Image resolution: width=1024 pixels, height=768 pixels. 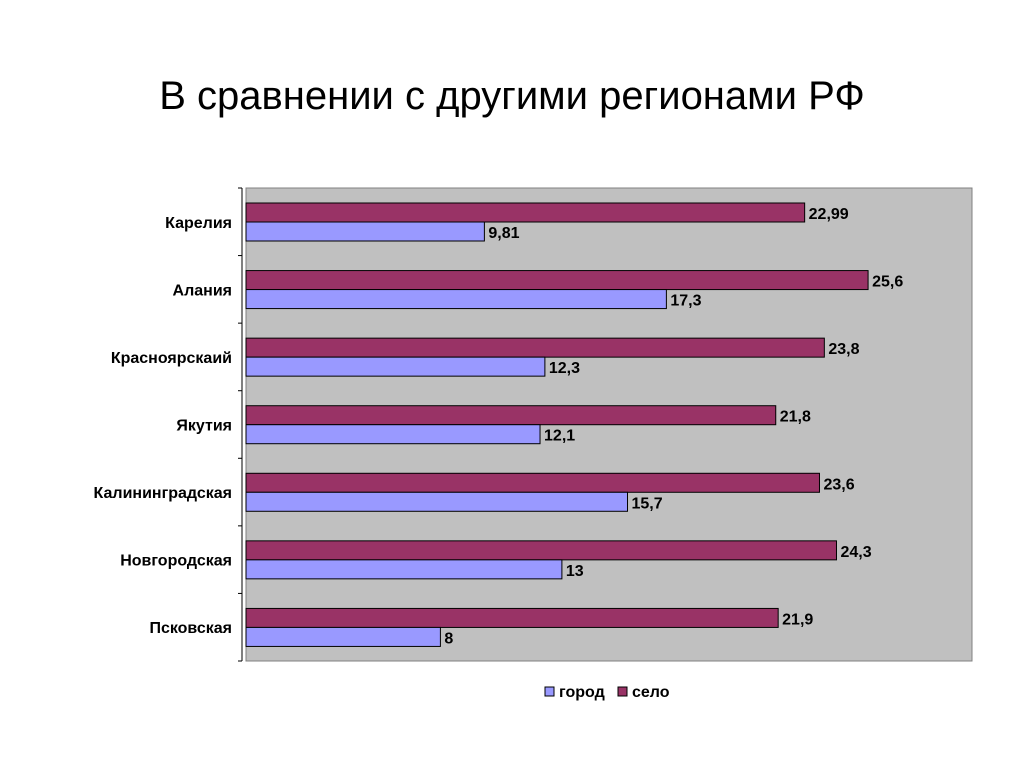 What do you see at coordinates (198, 223) in the screenshot?
I see `category-label: Карелия` at bounding box center [198, 223].